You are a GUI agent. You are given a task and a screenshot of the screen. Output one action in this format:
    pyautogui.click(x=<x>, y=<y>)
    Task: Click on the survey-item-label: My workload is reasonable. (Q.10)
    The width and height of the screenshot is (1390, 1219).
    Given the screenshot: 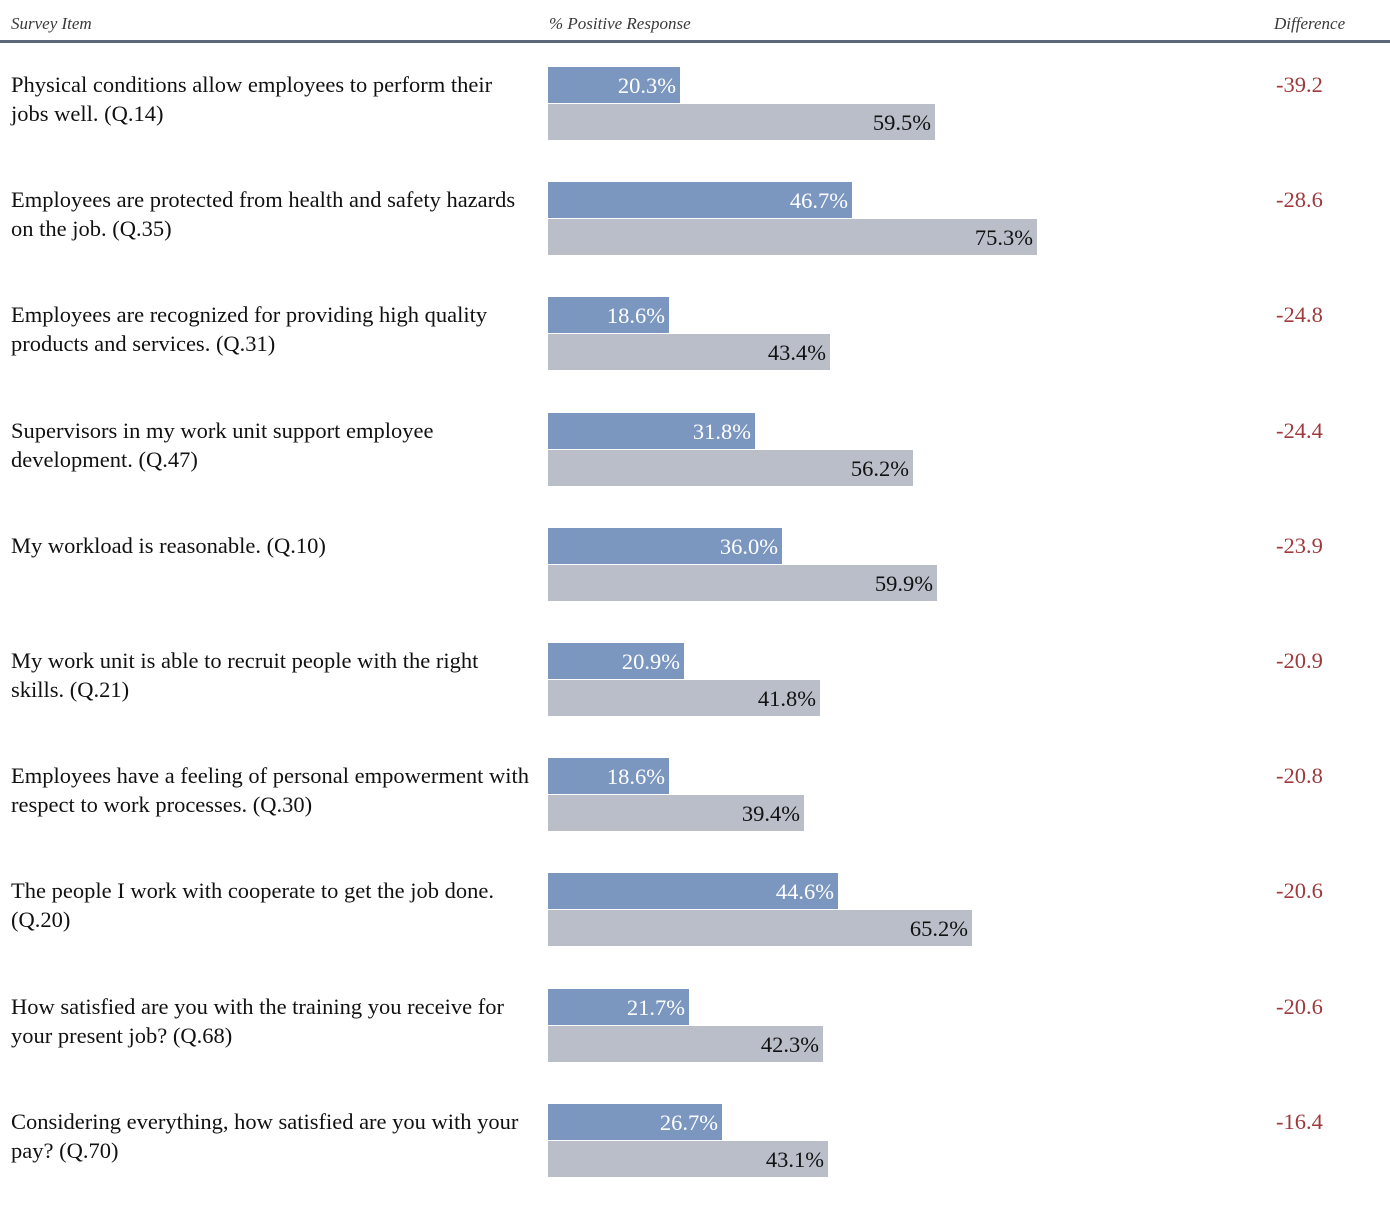 What is the action you would take?
    pyautogui.click(x=168, y=545)
    